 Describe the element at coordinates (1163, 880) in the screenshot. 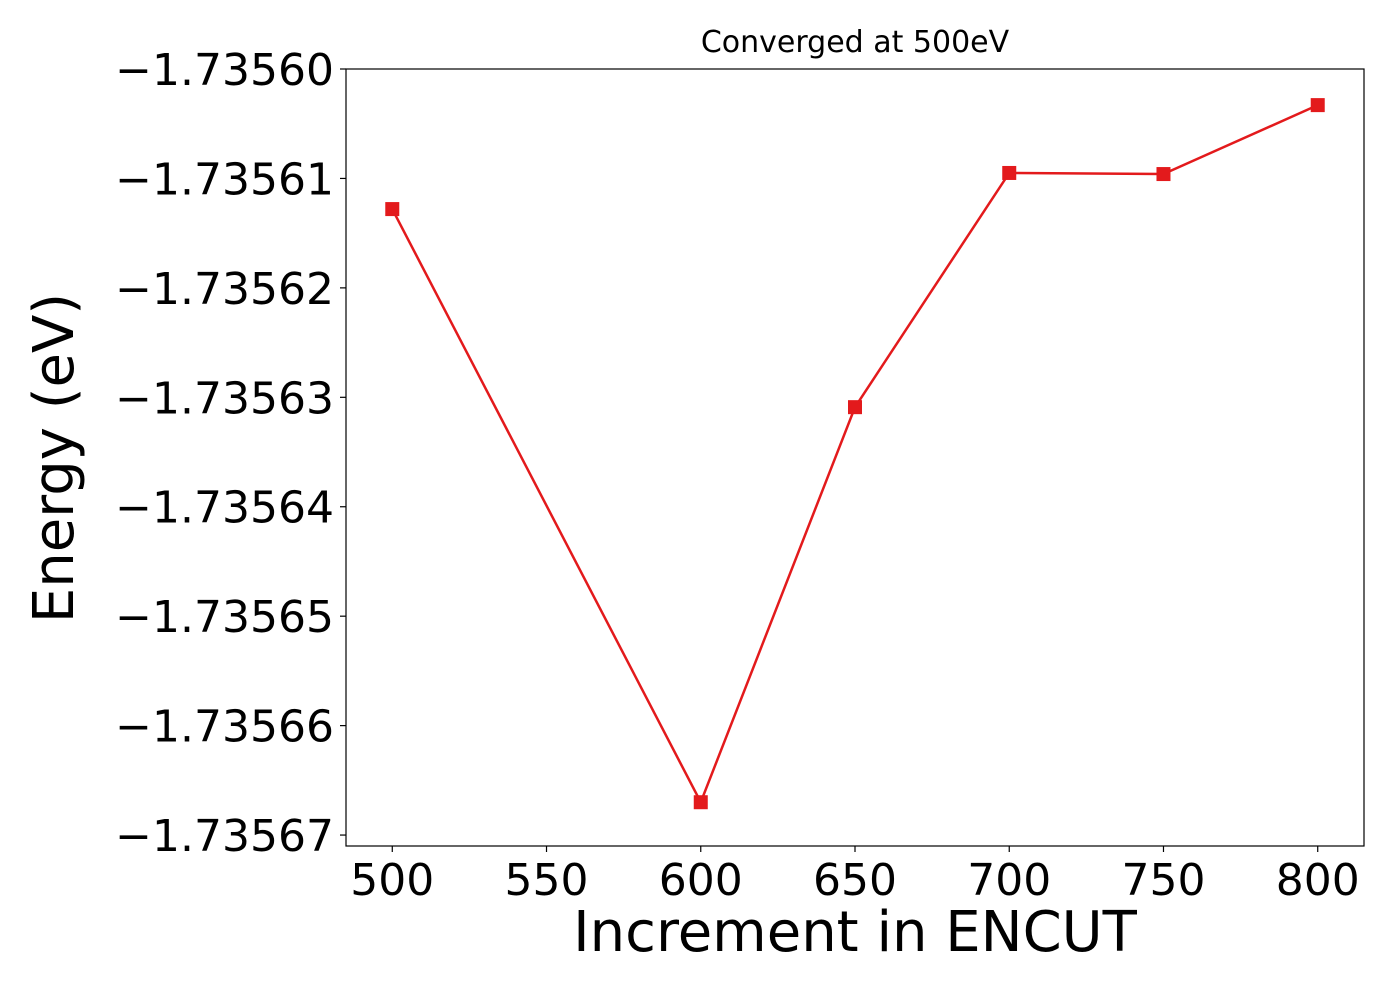

I see `x-tick-label: 750` at that location.